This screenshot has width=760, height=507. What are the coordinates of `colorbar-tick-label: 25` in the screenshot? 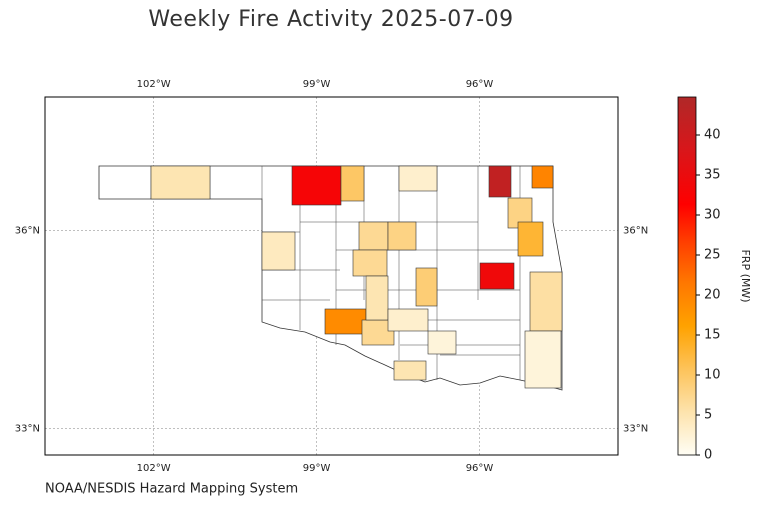 It's located at (712, 255).